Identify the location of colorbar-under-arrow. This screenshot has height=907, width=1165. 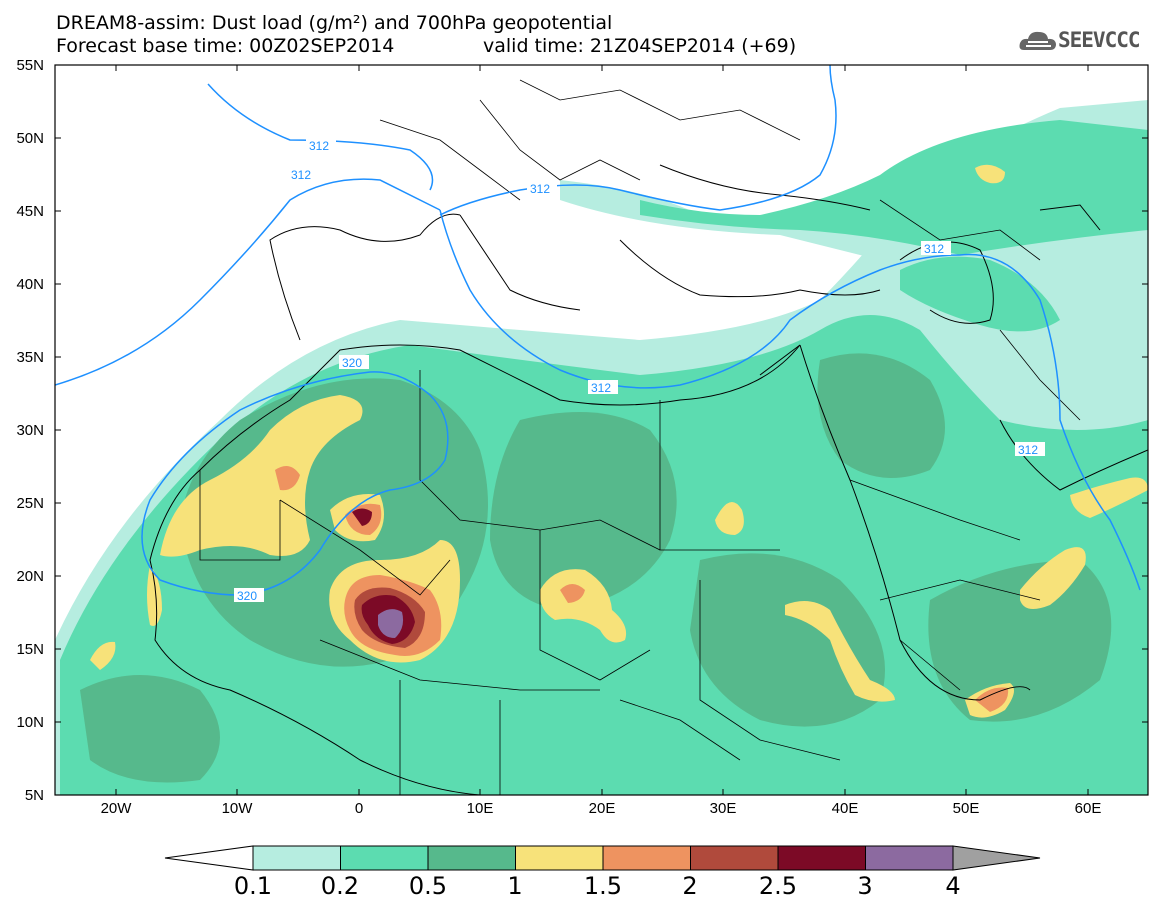
(209, 858).